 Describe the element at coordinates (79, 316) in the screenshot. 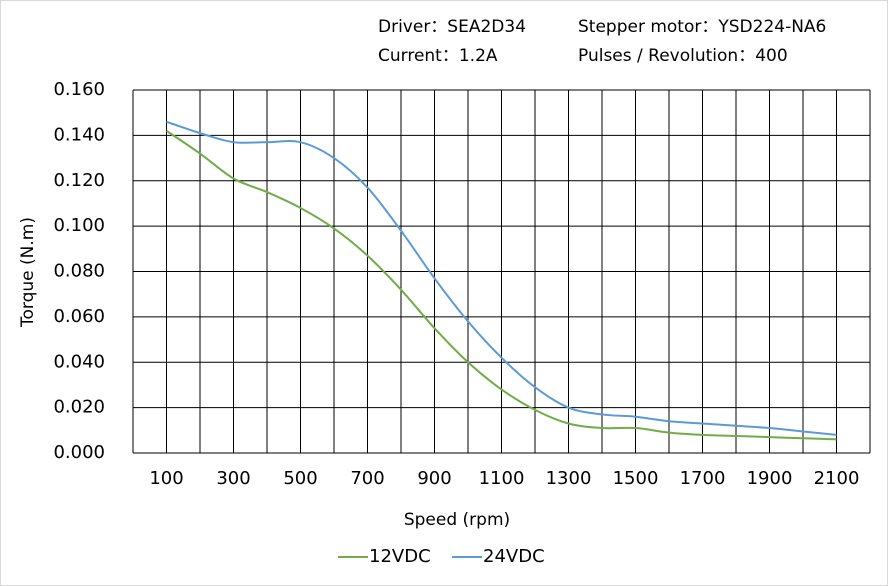

I see `y-tick-label: 0.060` at that location.